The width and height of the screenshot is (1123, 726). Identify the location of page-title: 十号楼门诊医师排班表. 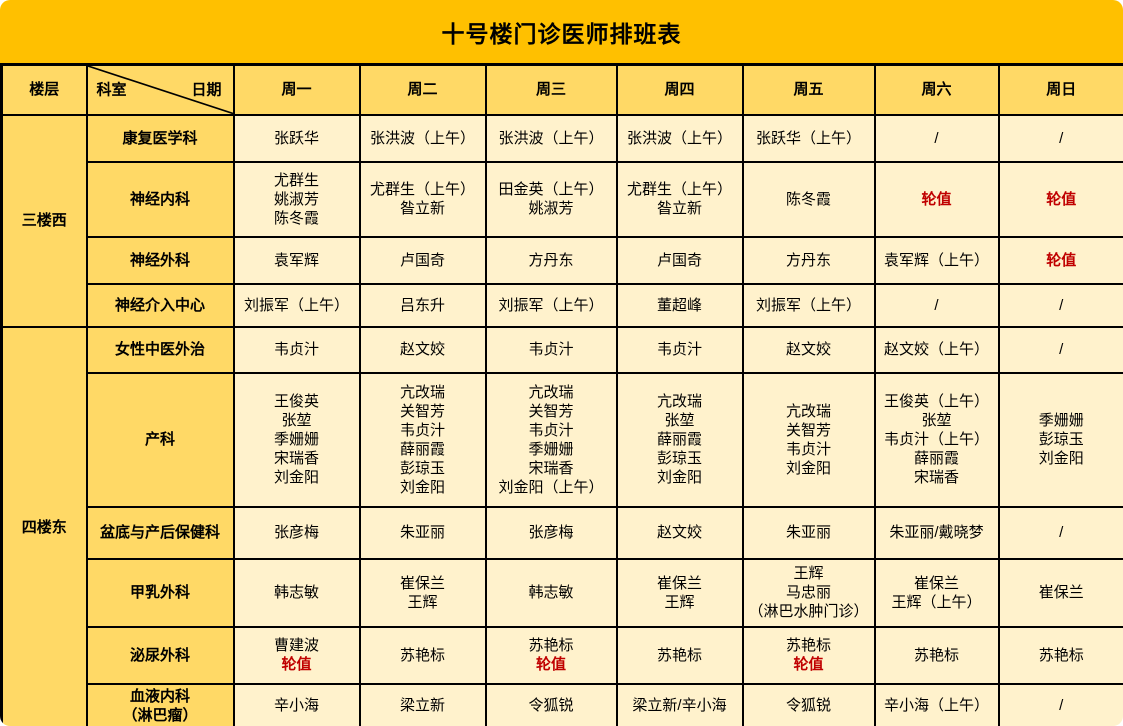
(561, 31).